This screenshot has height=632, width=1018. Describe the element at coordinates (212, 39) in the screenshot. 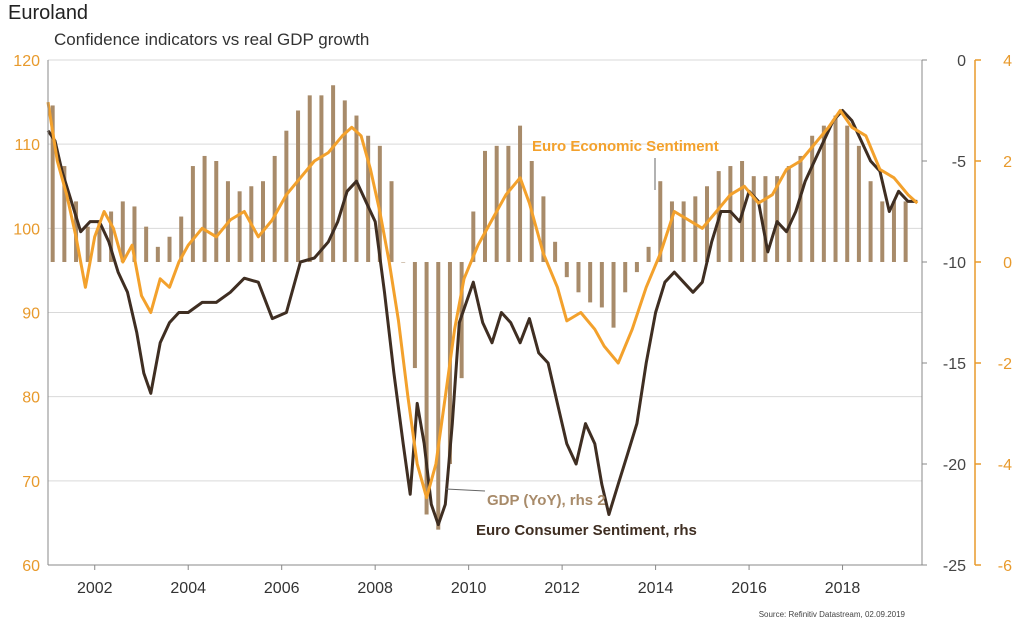

I see `chart-subtitle: Confidence indicators vs real GDP growth` at that location.